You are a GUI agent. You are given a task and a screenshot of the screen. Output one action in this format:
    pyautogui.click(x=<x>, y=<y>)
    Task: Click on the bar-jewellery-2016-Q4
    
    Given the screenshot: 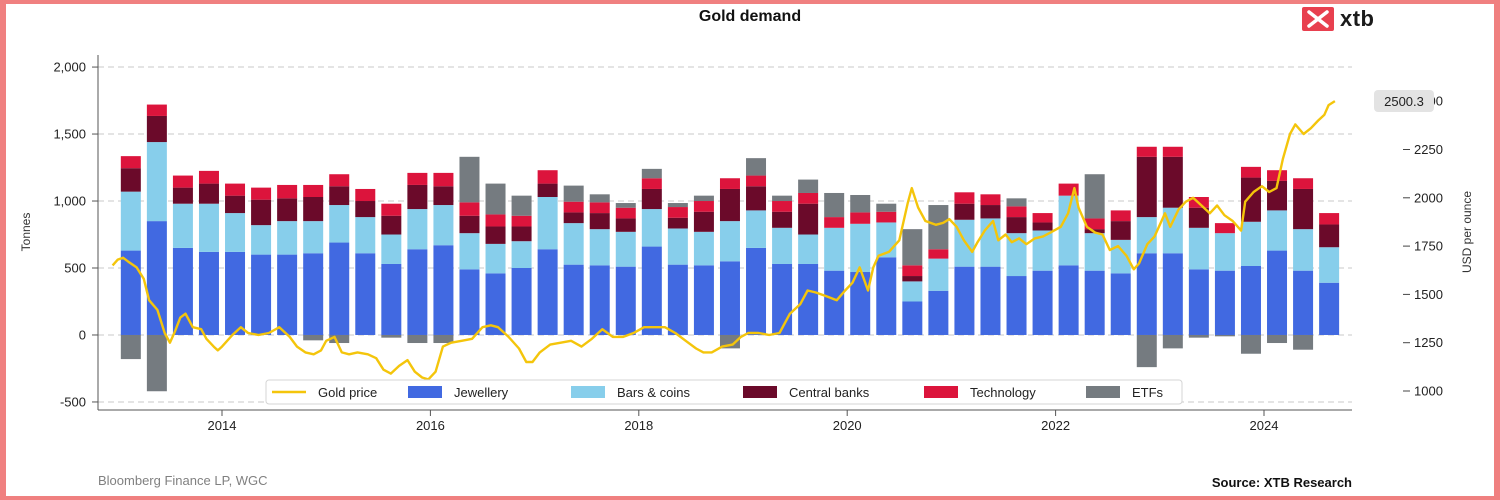 What is the action you would take?
    pyautogui.click(x=521, y=301)
    